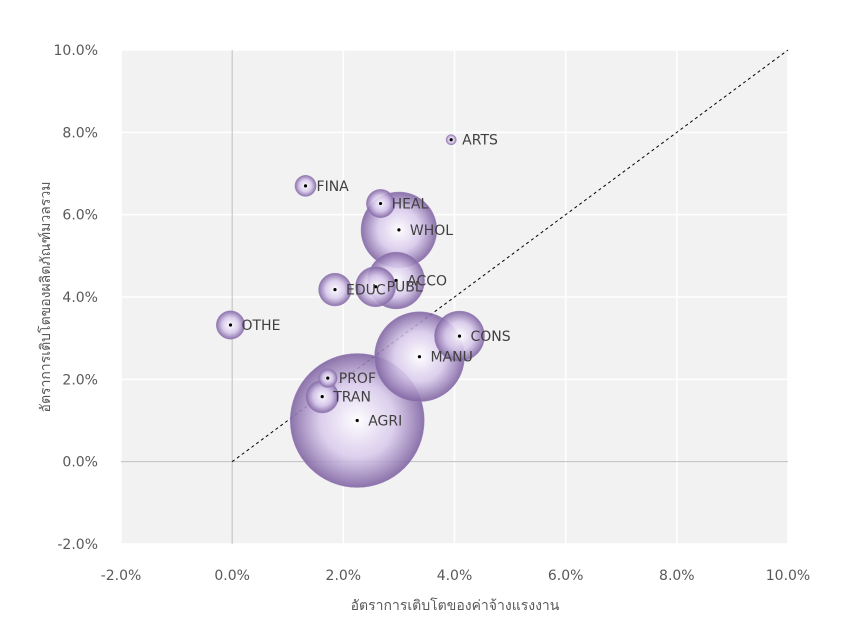  What do you see at coordinates (380, 203) in the screenshot?
I see `point-marker-heal` at bounding box center [380, 203].